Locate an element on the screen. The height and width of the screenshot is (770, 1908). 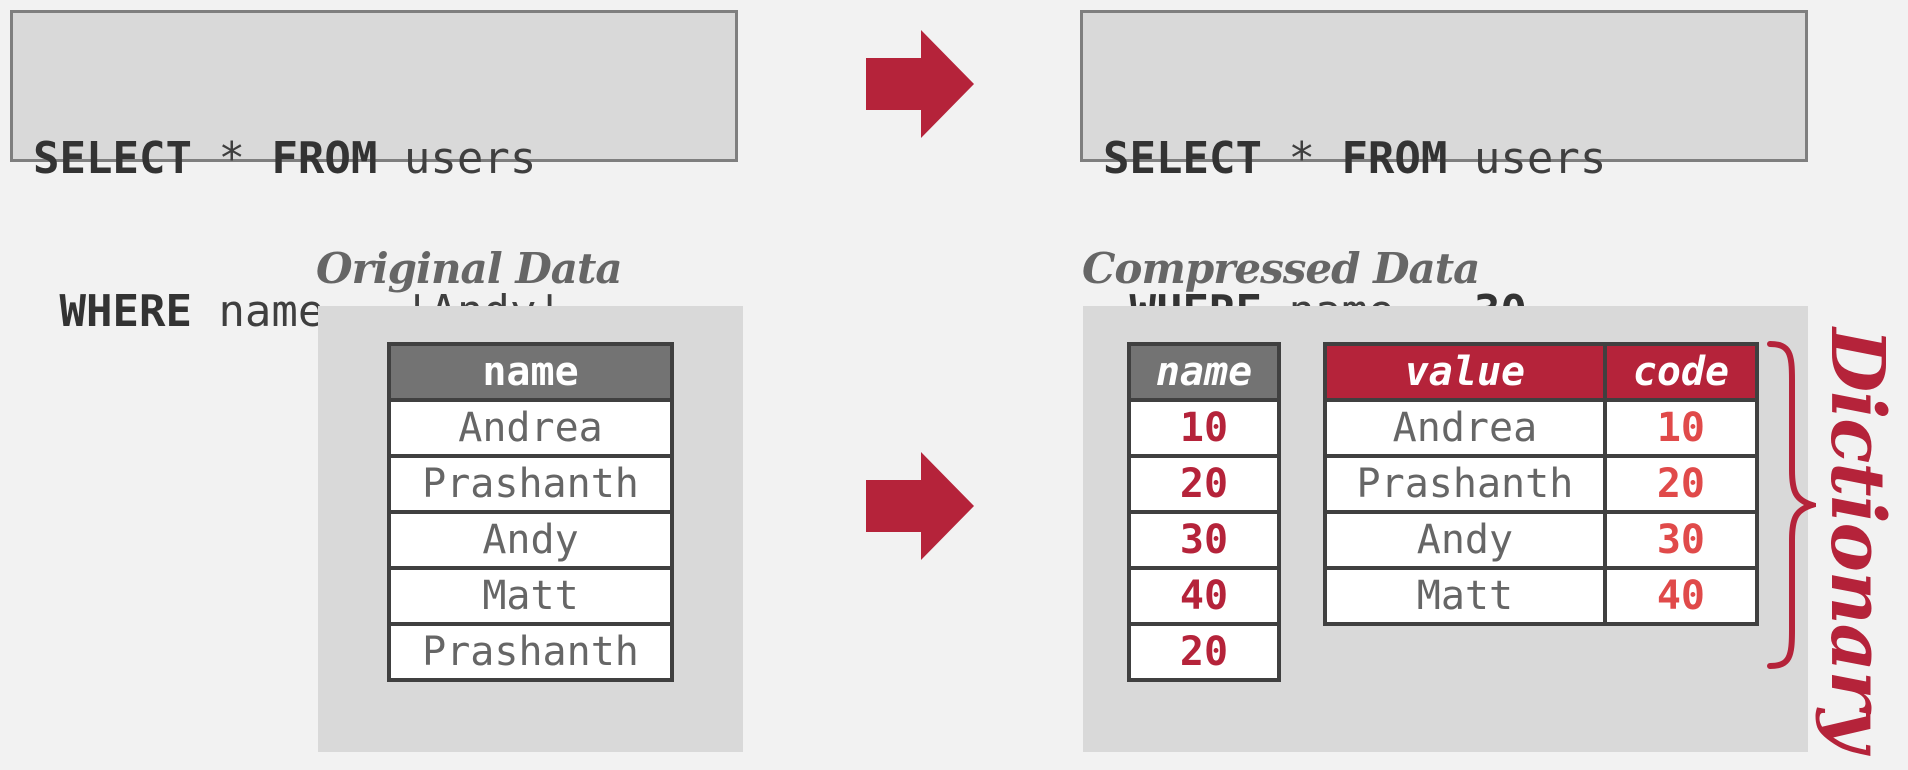
name-cell: Andy is located at coordinates (530, 540).